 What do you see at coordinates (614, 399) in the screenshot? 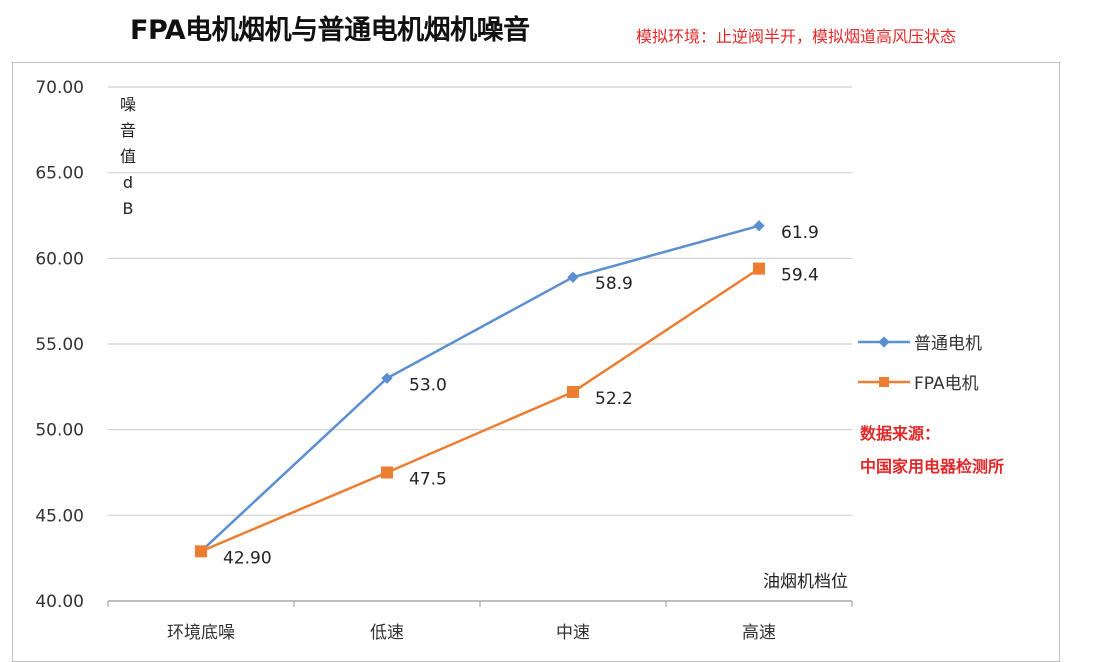
I see `data-label: 52.2` at bounding box center [614, 399].